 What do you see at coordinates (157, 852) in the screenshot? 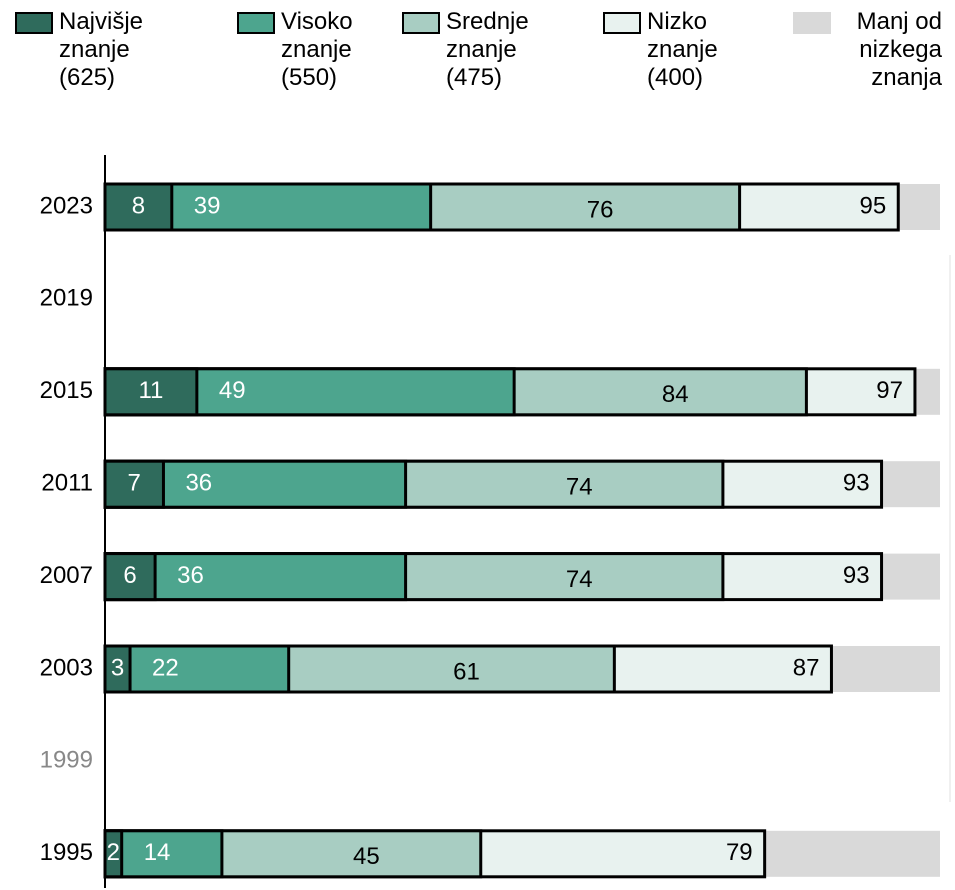
I see `data-label: 14` at bounding box center [157, 852].